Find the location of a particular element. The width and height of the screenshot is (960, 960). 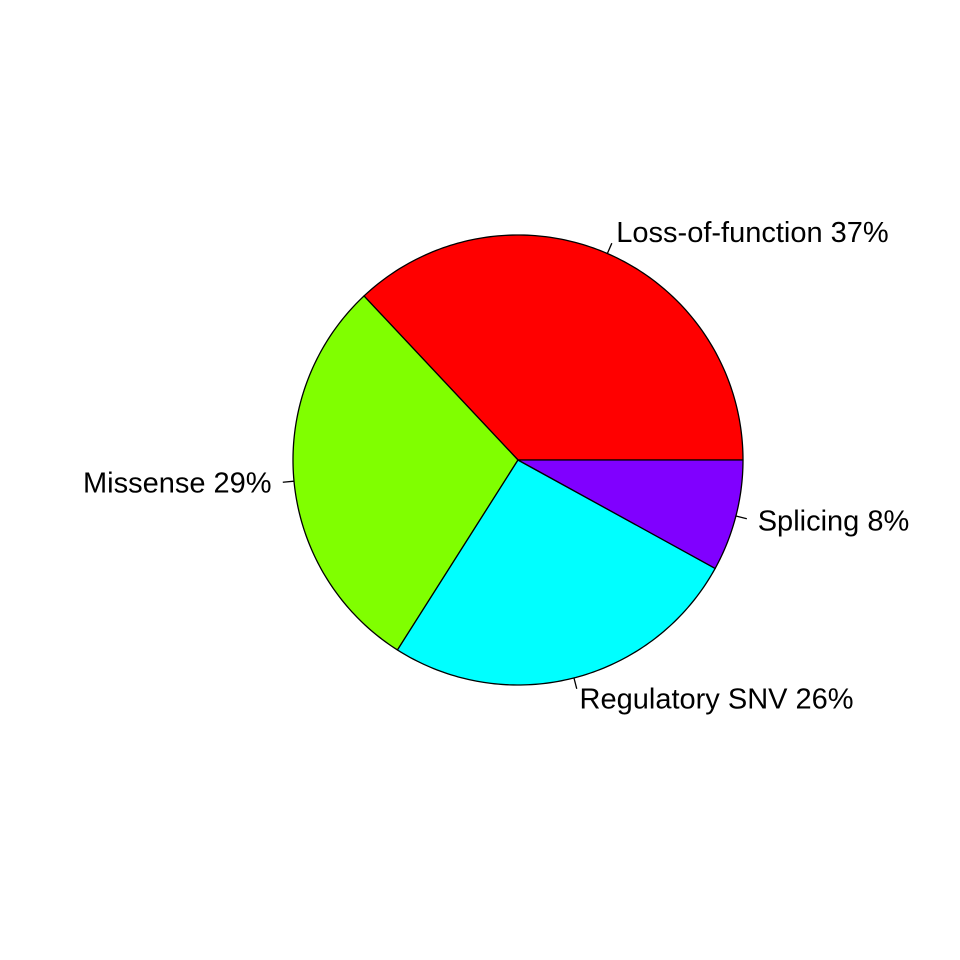

pie-slice-splicing is located at coordinates (630, 514).